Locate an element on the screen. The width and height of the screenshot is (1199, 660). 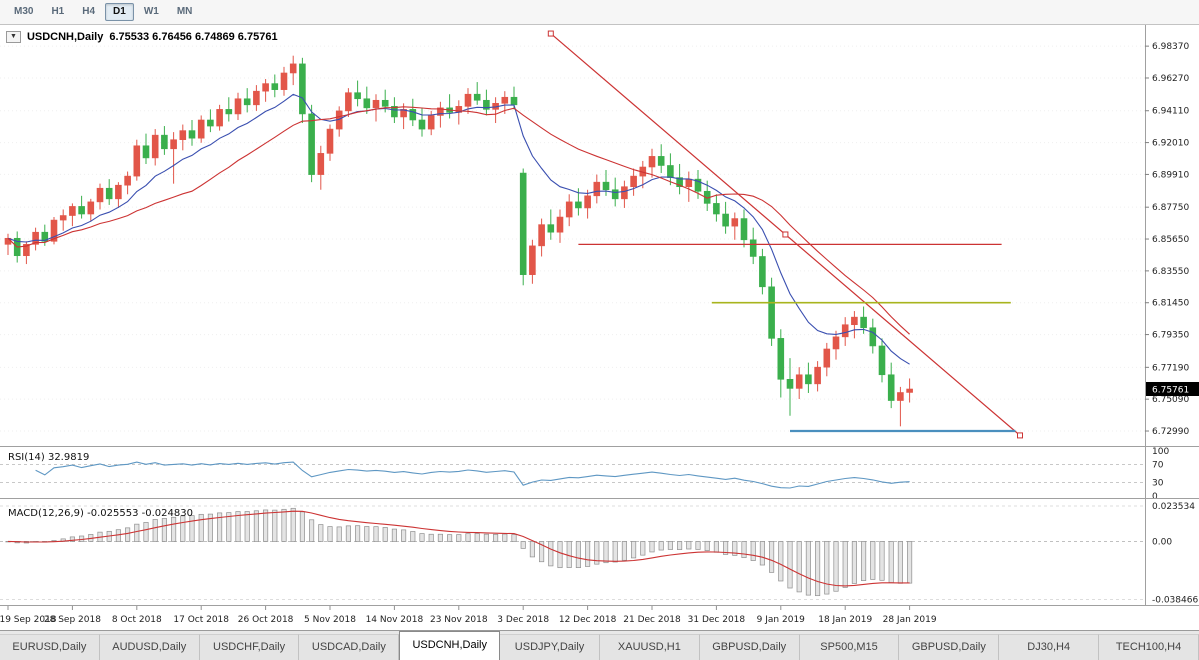
current-price-badge is located at coordinates (1172, 388).